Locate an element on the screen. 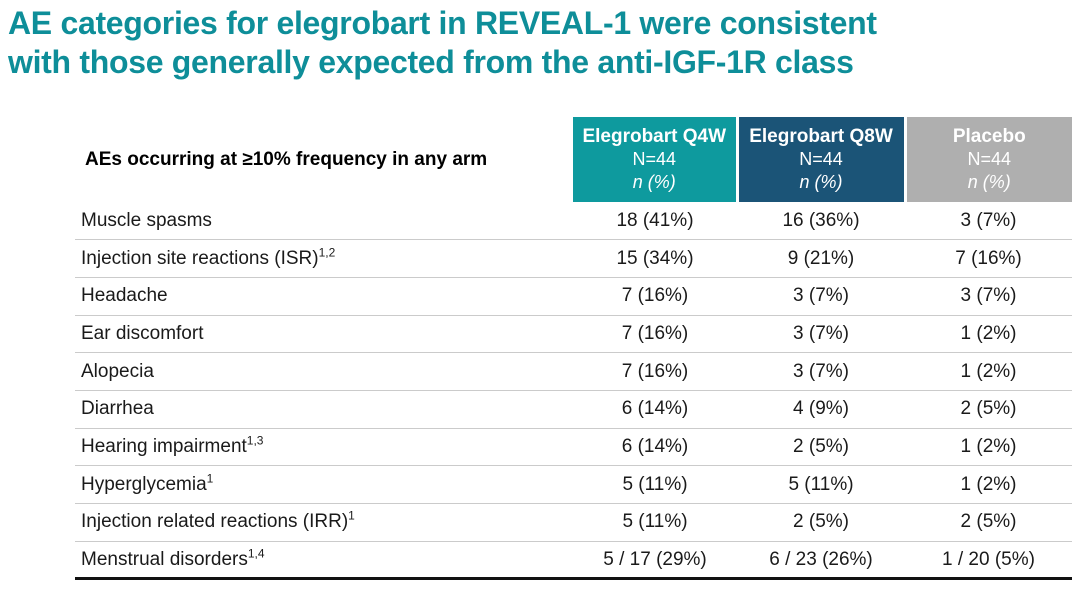 This screenshot has height=594, width=1080. table-row: Ear discomfort 7 (16%) 3 (7%) 1 (2%) is located at coordinates (573, 334).